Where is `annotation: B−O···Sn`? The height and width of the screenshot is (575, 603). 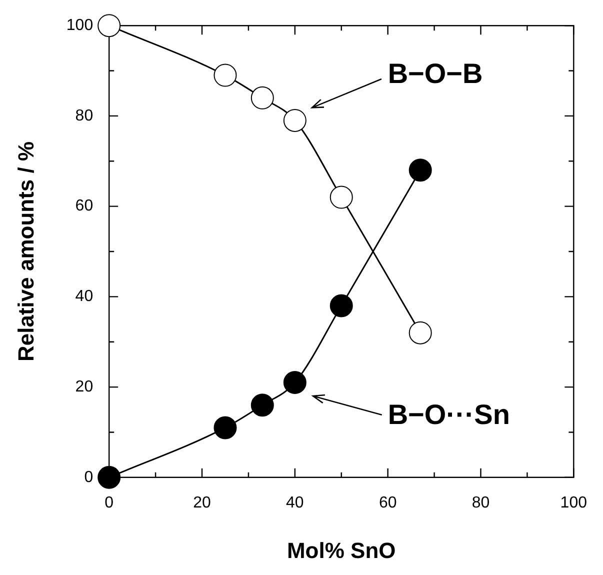 annotation: B−O···Sn is located at coordinates (449, 414).